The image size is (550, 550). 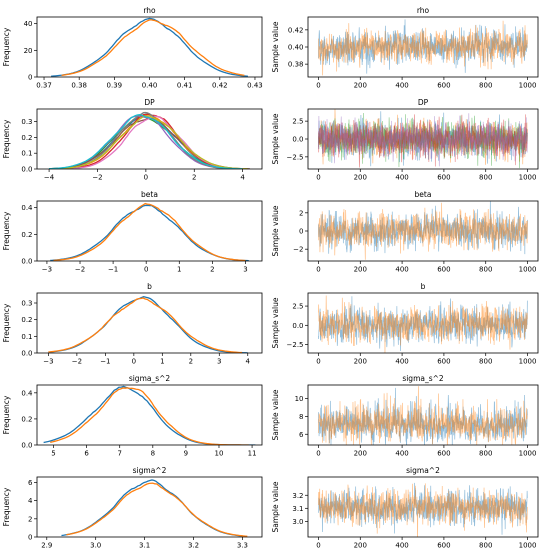 What do you see at coordinates (298, 250) in the screenshot?
I see `y-tick-label: −2` at bounding box center [298, 250].